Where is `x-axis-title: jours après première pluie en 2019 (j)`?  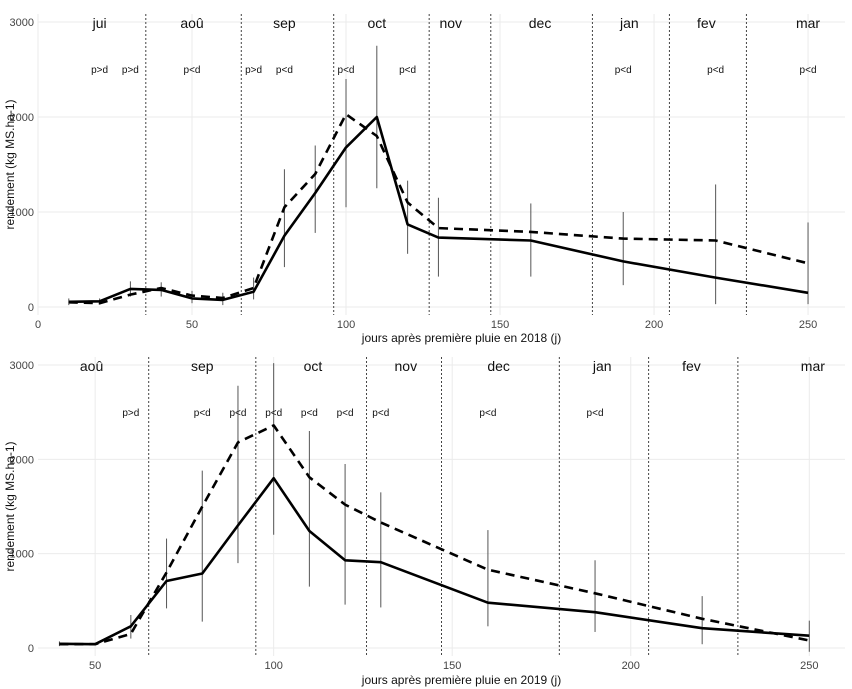 x-axis-title: jours après première pluie en 2019 (j) is located at coordinates (461, 680).